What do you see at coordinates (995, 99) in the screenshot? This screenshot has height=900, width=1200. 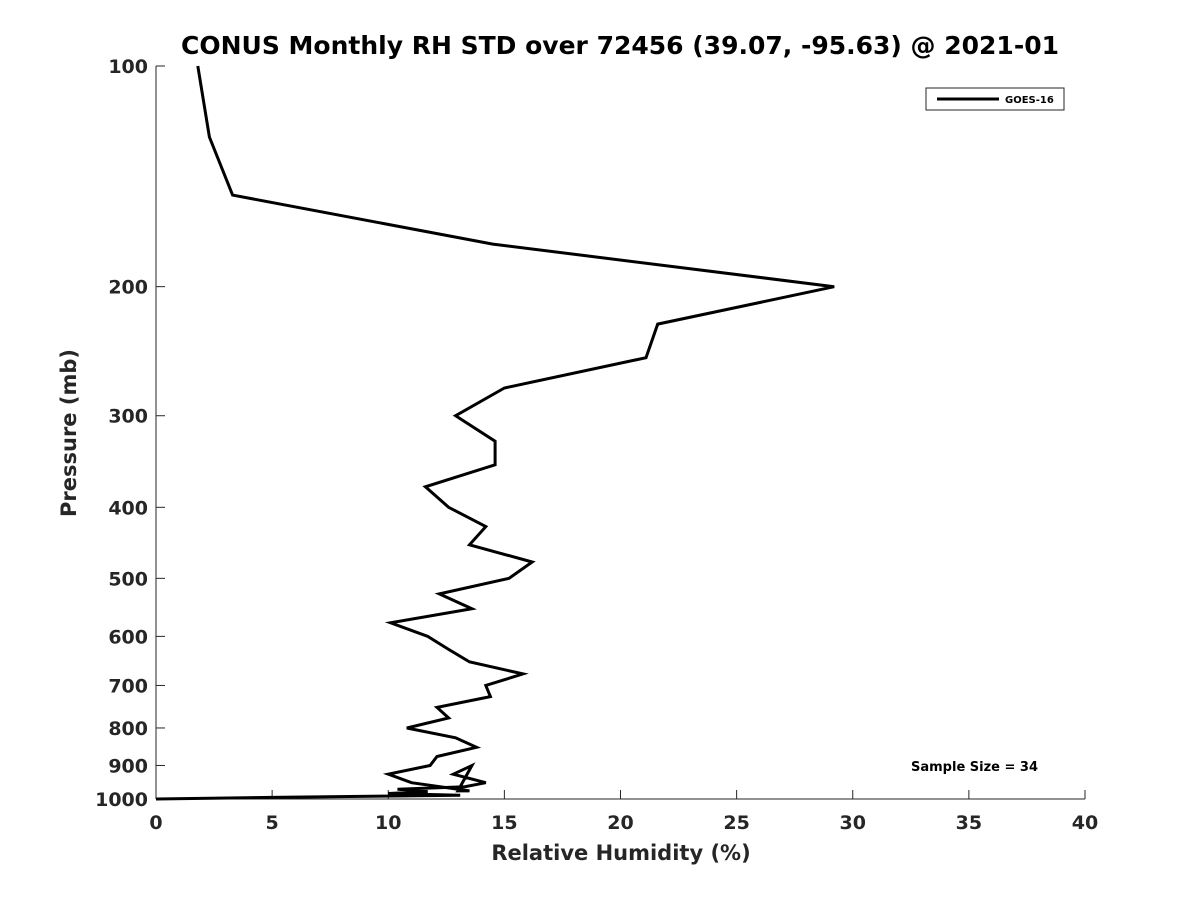 I see `legend: GOES-16` at bounding box center [995, 99].